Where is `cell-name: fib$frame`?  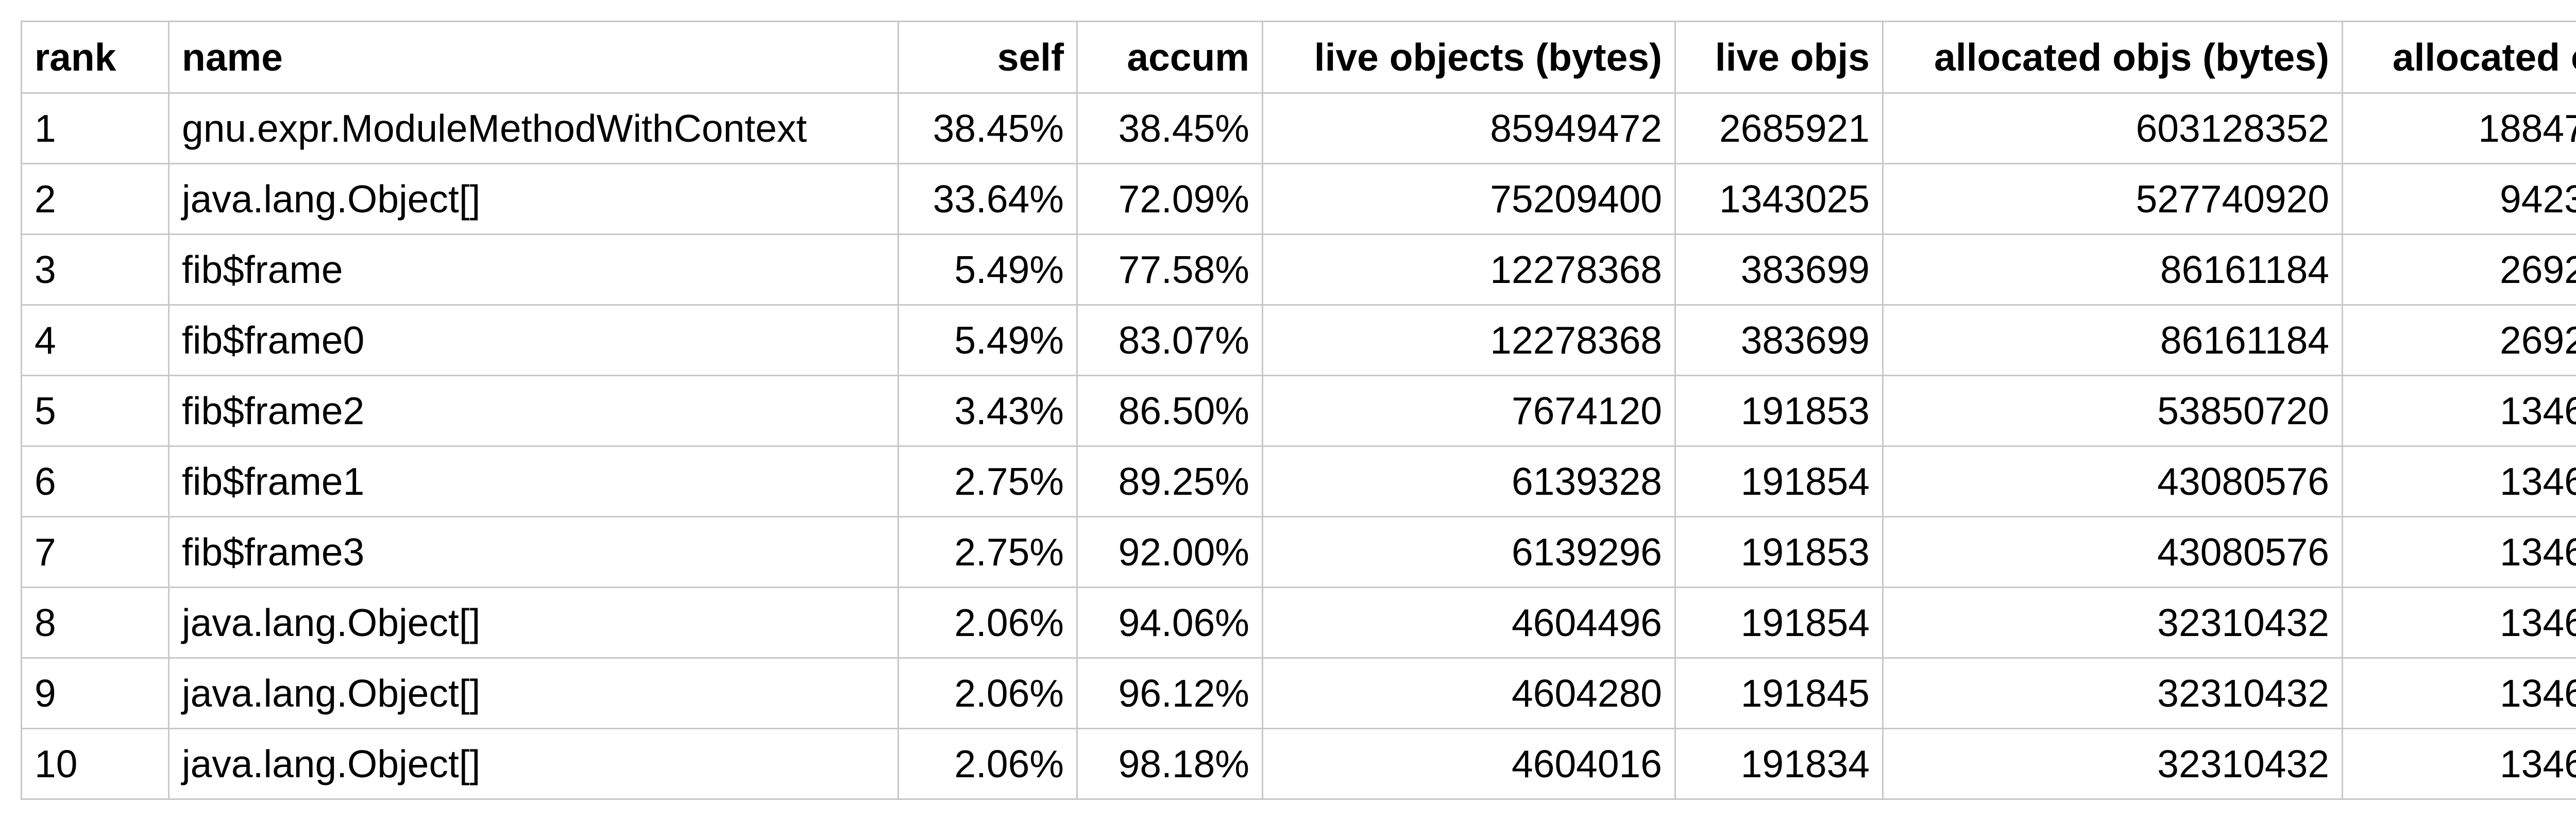
cell-name: fib$frame is located at coordinates (533, 269).